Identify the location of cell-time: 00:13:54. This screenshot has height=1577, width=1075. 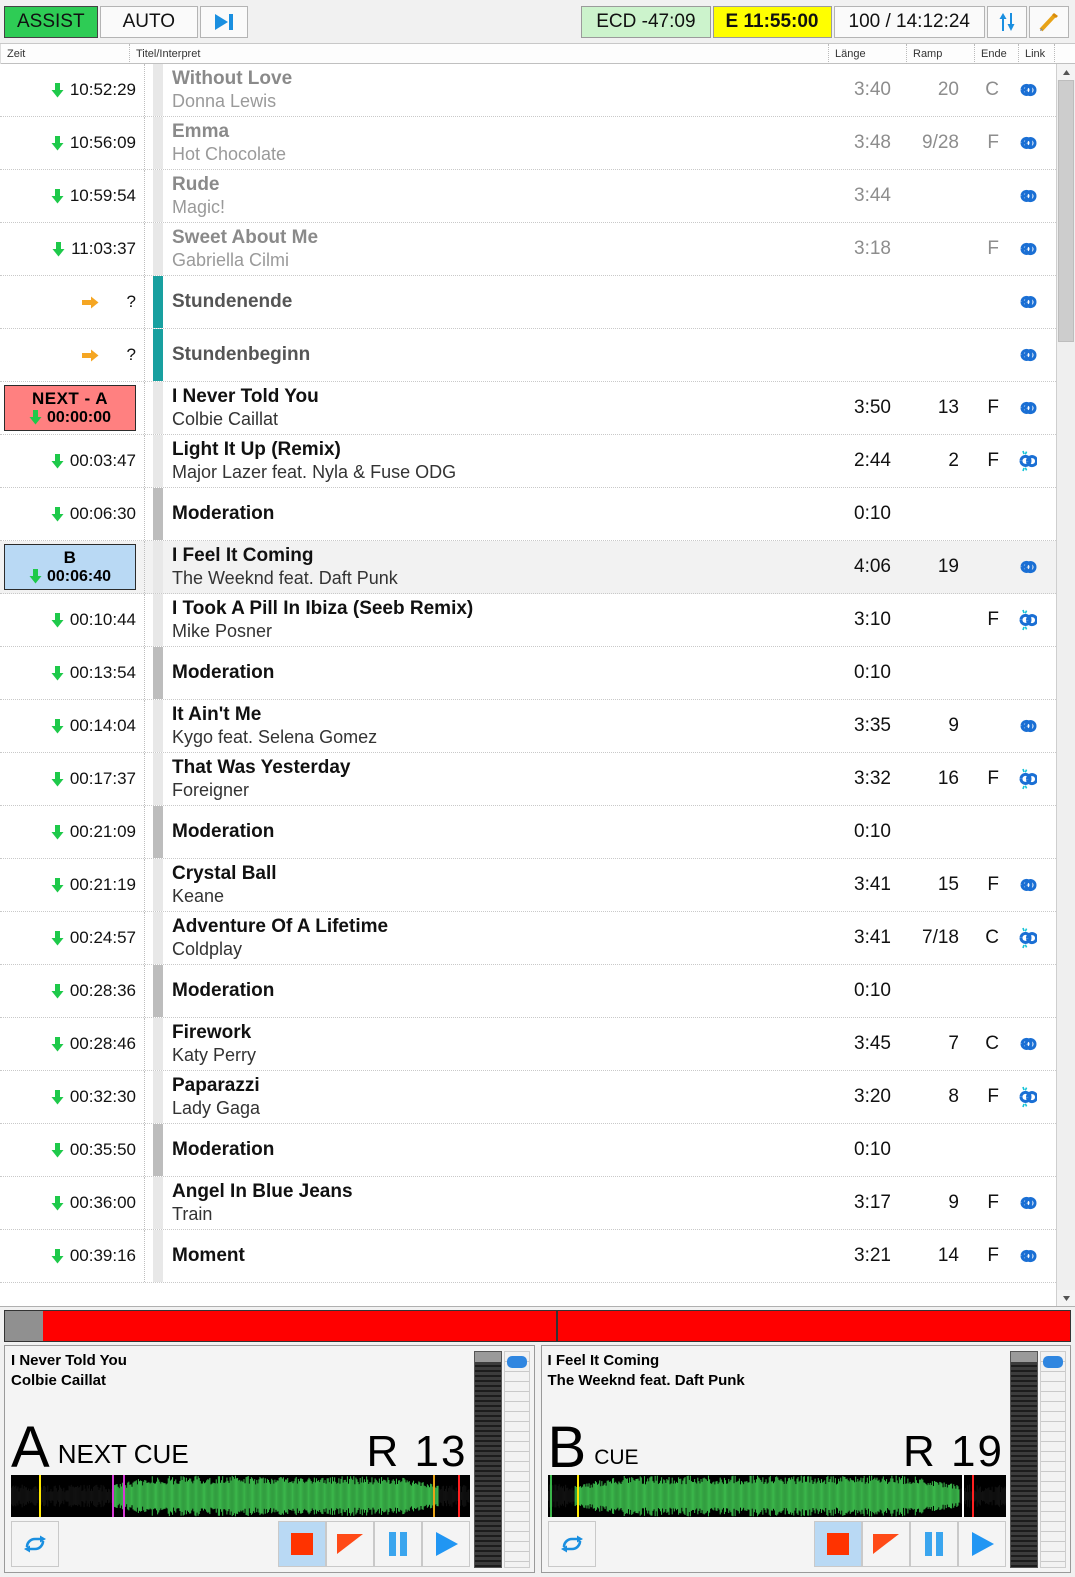
(72, 673).